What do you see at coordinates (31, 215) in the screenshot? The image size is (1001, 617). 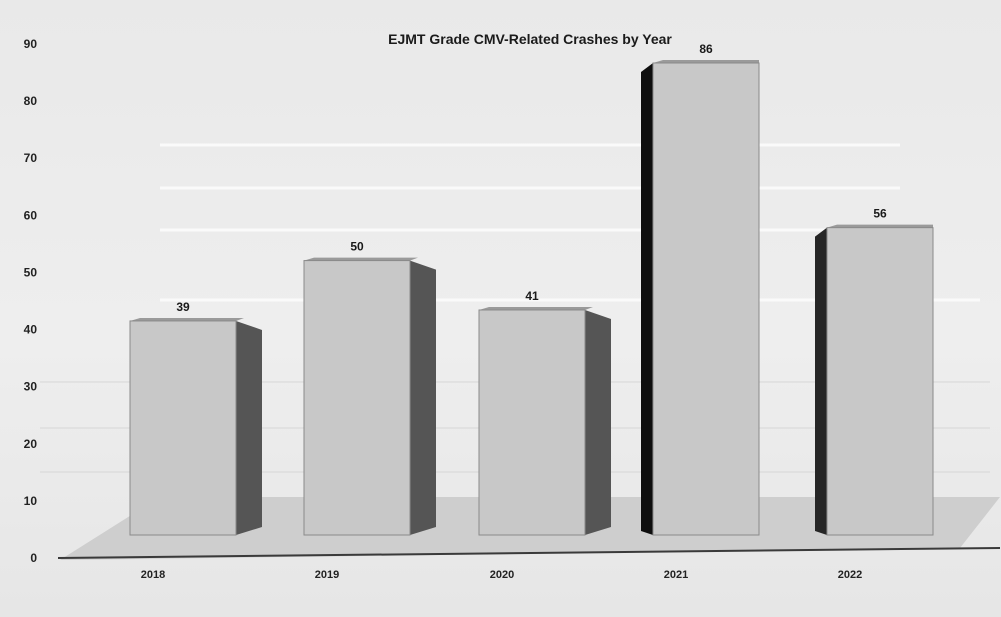 I see `y-tick-label: 60` at bounding box center [31, 215].